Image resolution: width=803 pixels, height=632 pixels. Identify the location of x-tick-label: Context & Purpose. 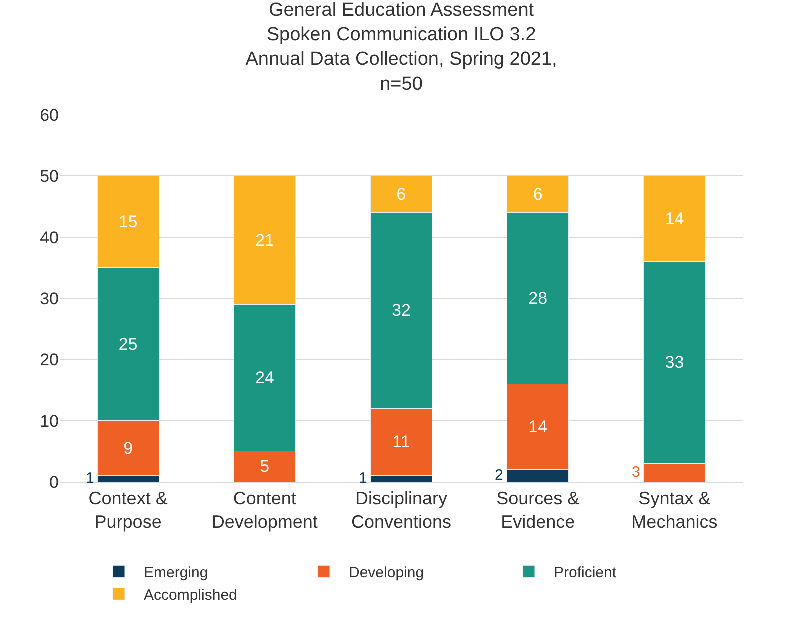
(128, 510).